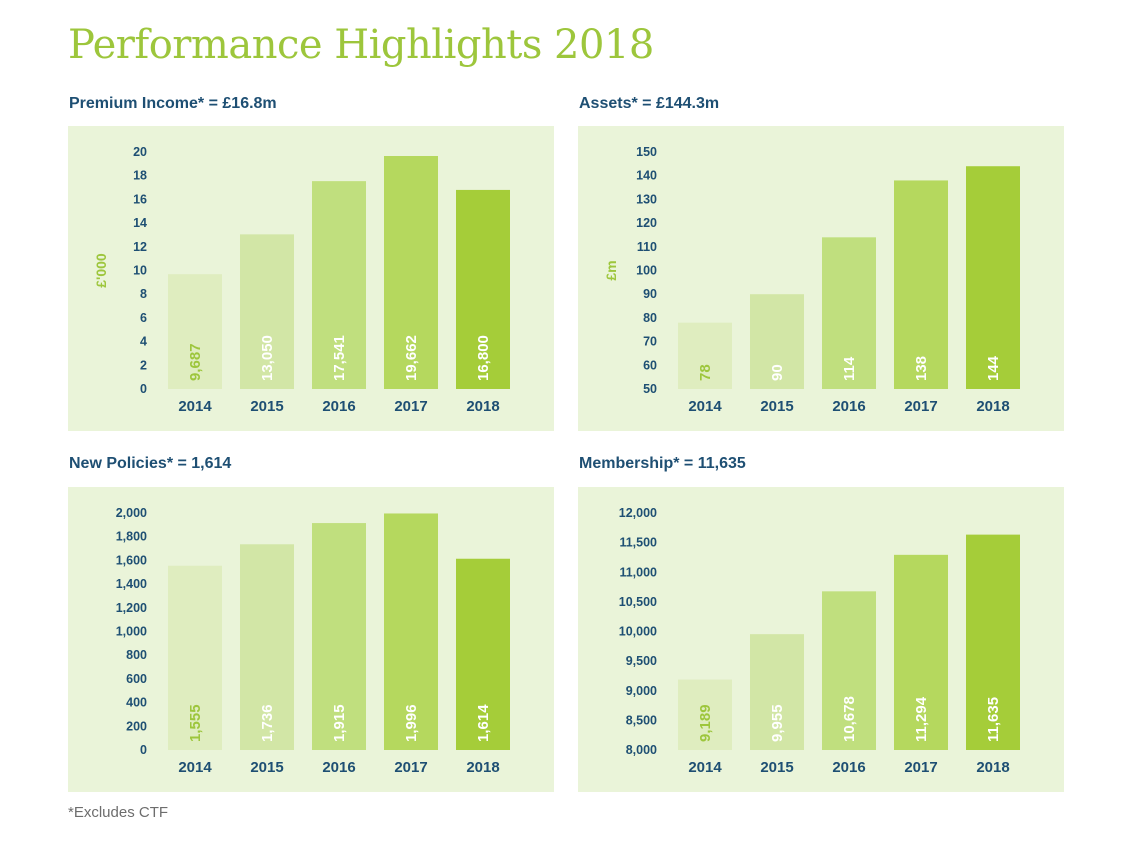 The width and height of the screenshot is (1131, 841). What do you see at coordinates (641, 661) in the screenshot?
I see `y-tick-label: 9,500` at bounding box center [641, 661].